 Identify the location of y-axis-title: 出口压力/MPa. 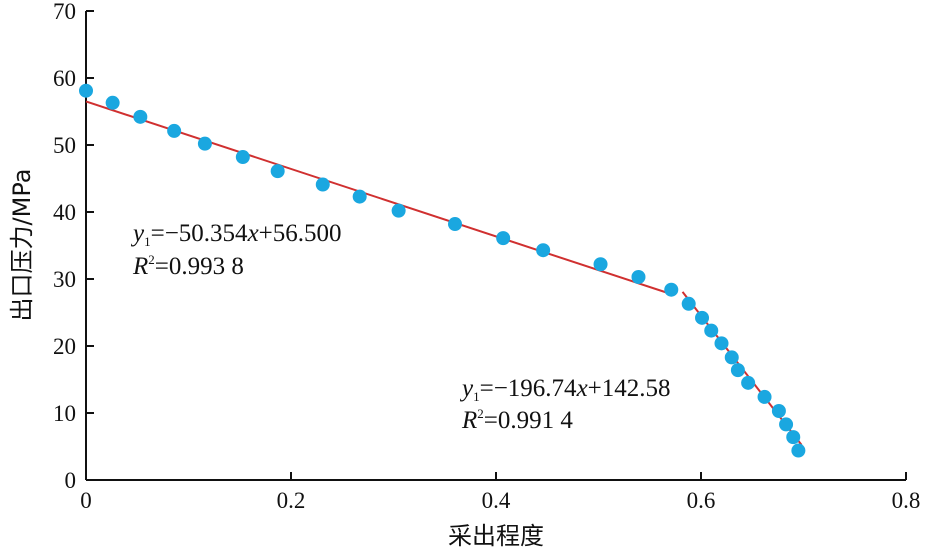
(22, 245).